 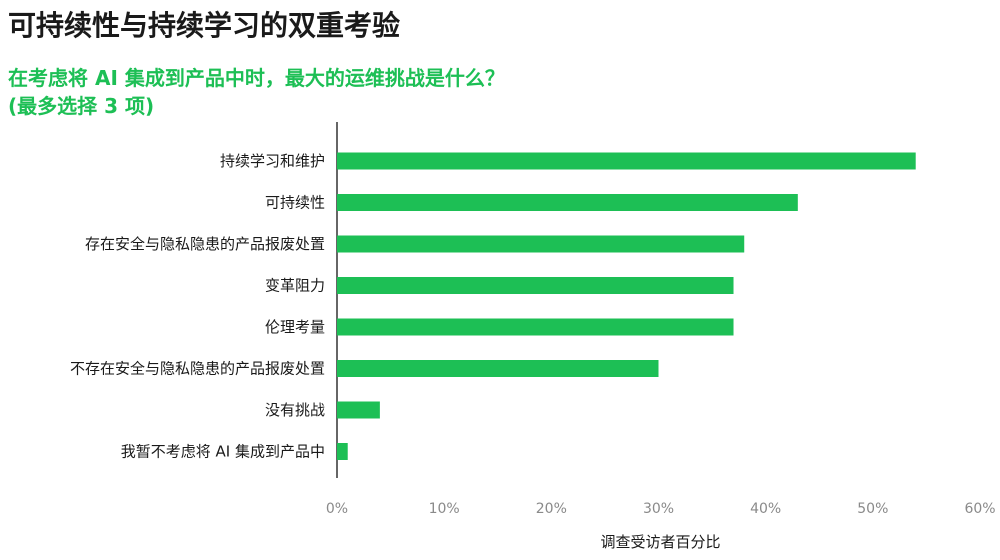 What do you see at coordinates (295, 203) in the screenshot?
I see `category-label-1: 可持续性` at bounding box center [295, 203].